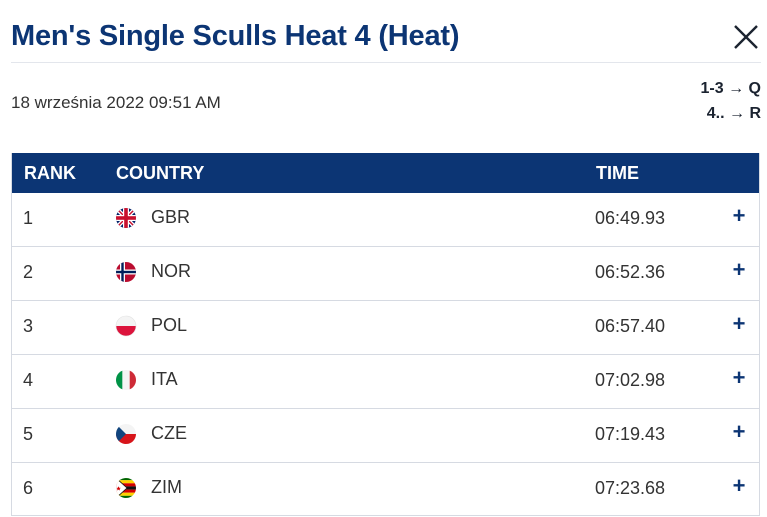  Describe the element at coordinates (50, 173) in the screenshot. I see `column-header-rank: RANK` at that location.